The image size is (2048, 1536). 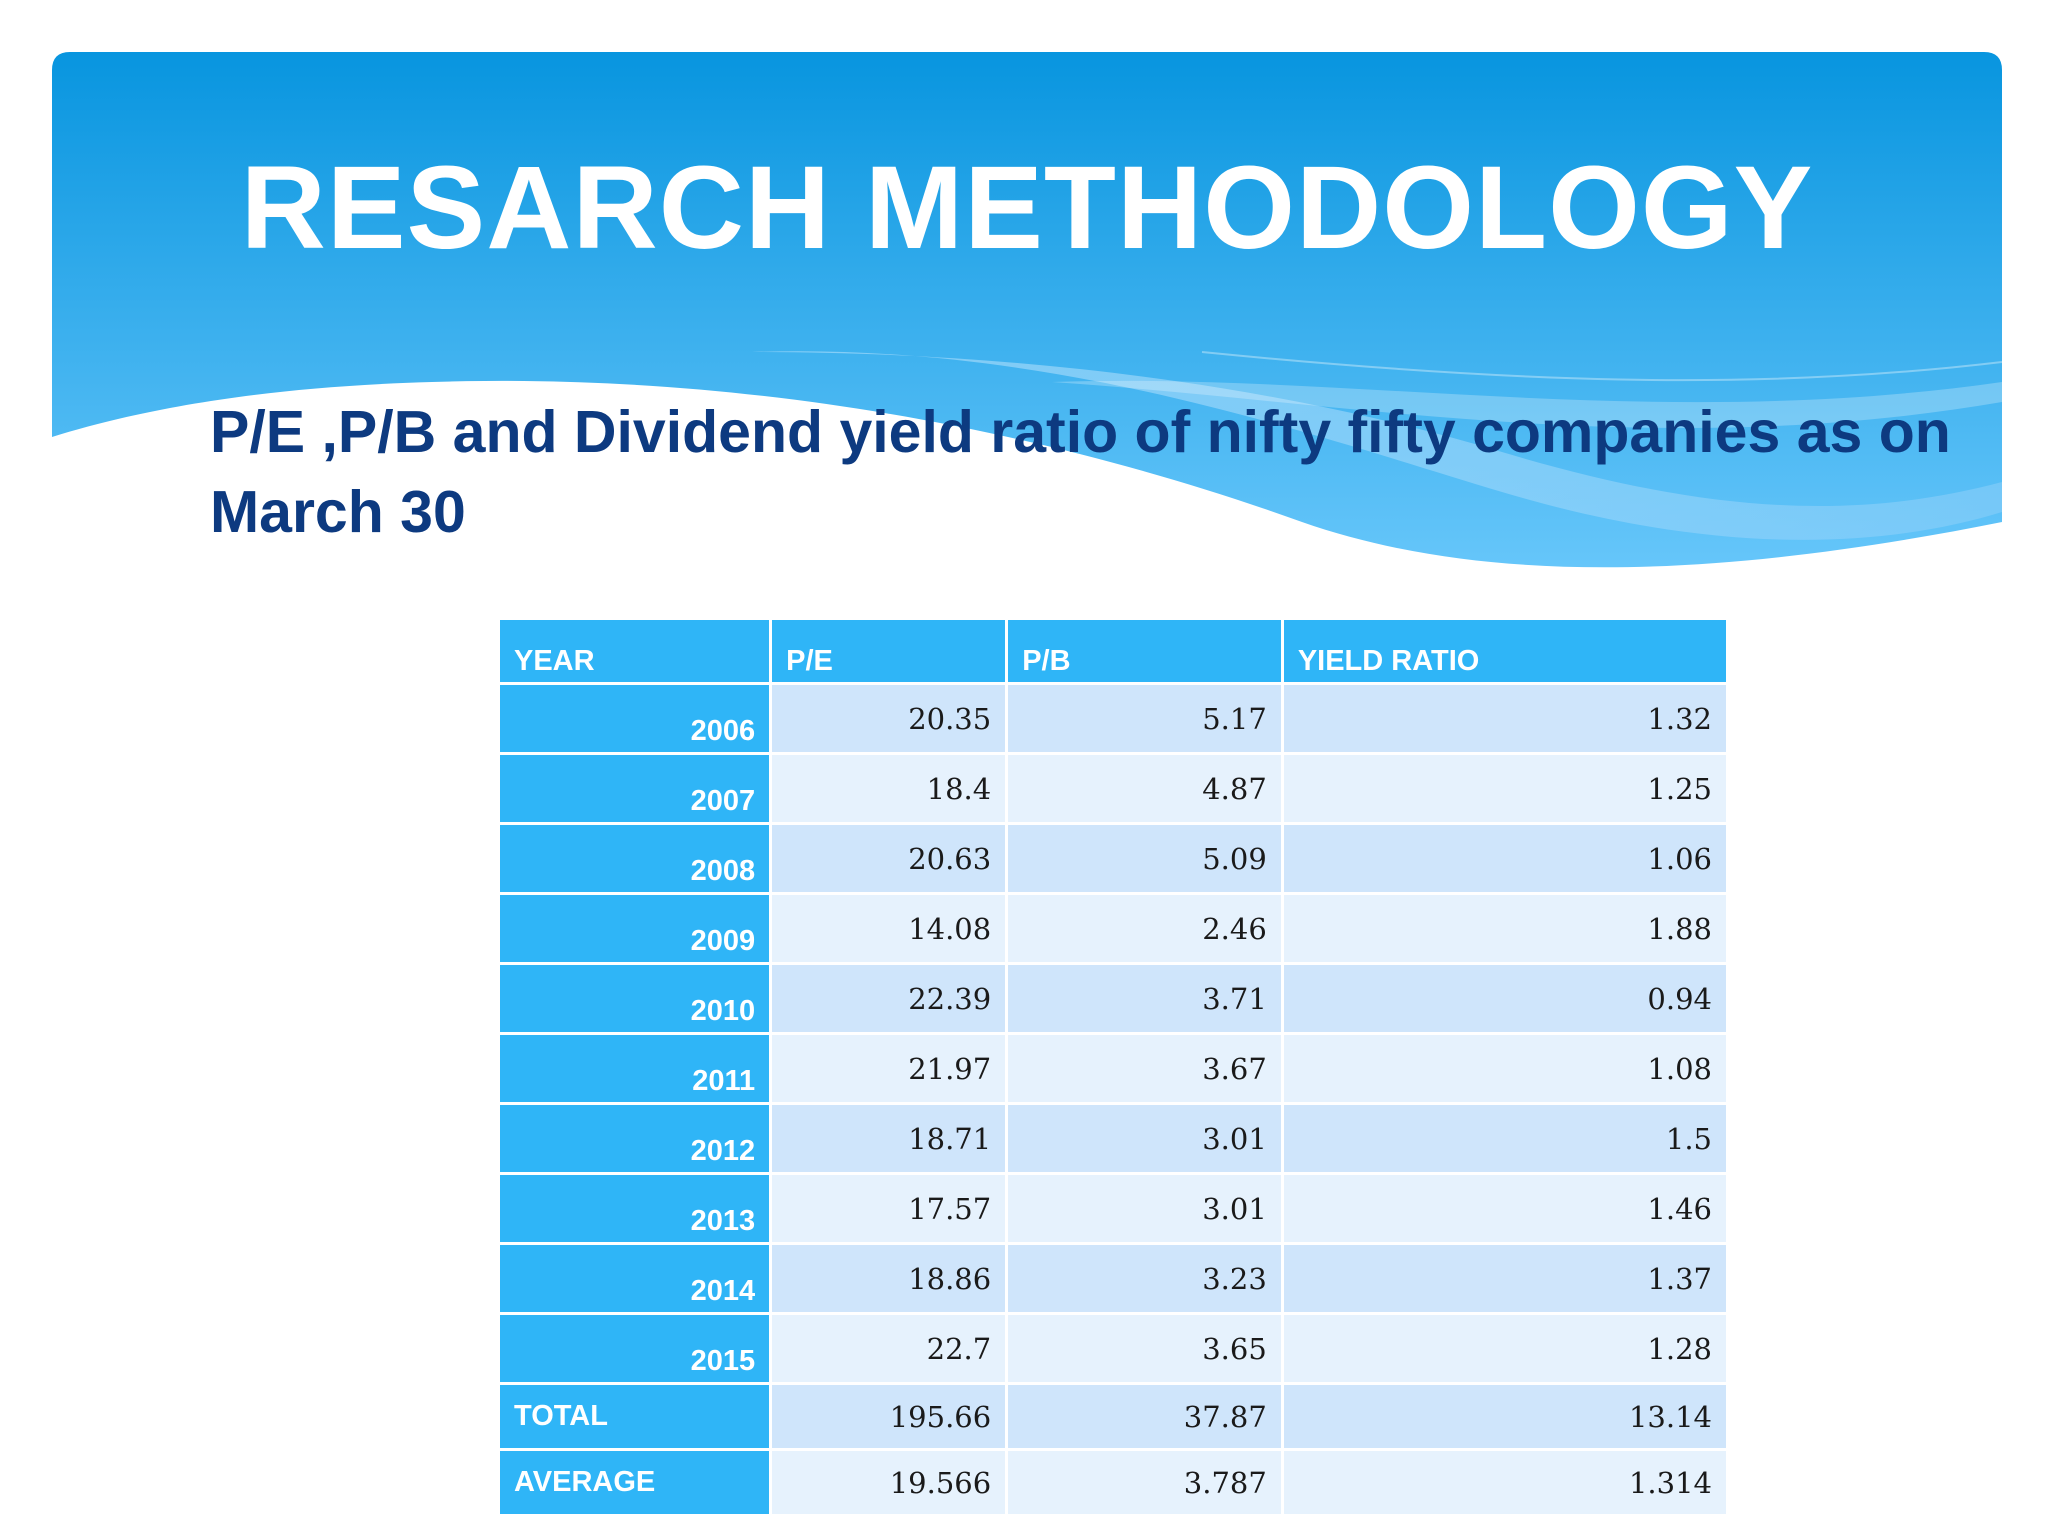 What do you see at coordinates (635, 718) in the screenshot?
I see `cell-year: 2006` at bounding box center [635, 718].